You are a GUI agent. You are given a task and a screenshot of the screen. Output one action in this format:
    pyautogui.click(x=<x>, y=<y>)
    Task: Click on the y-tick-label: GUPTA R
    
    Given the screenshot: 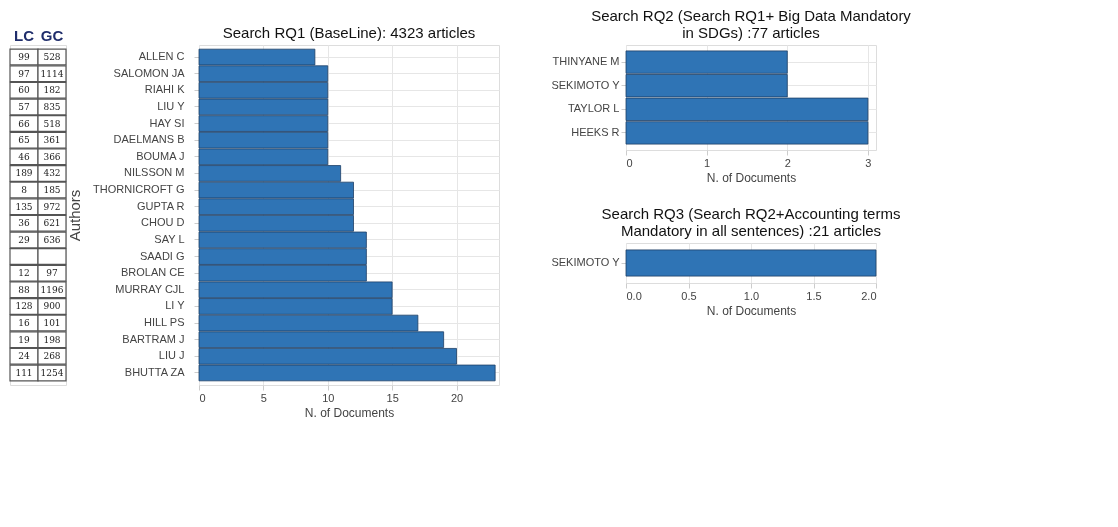 What is the action you would take?
    pyautogui.click(x=161, y=205)
    